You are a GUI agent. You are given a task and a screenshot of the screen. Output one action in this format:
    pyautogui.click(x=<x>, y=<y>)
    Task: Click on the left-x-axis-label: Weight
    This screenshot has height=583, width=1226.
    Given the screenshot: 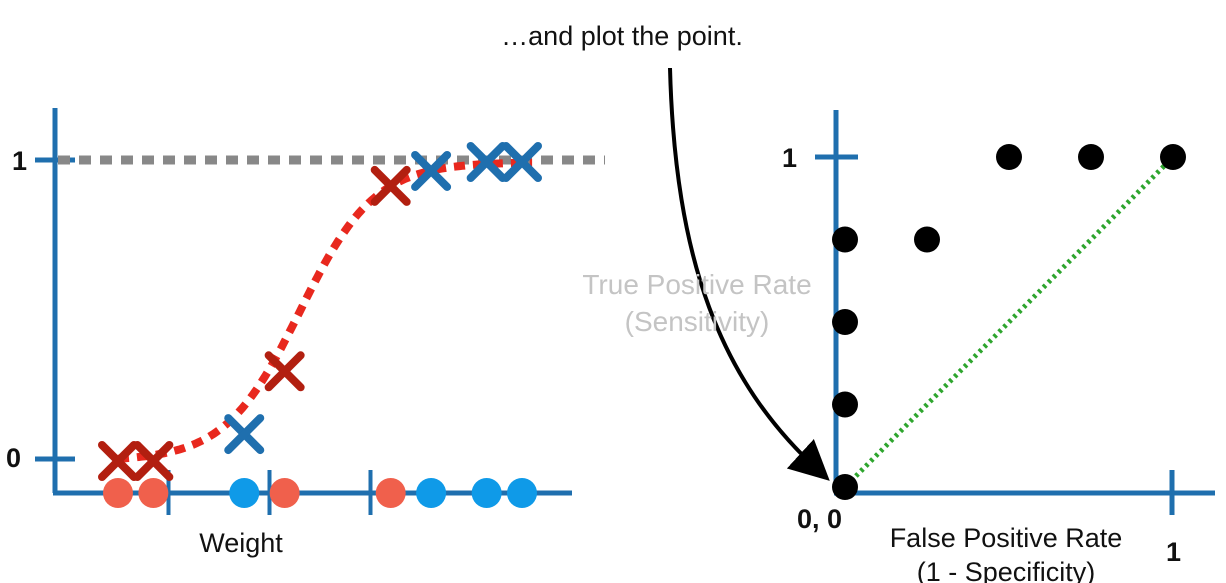 What is the action you would take?
    pyautogui.click(x=241, y=543)
    